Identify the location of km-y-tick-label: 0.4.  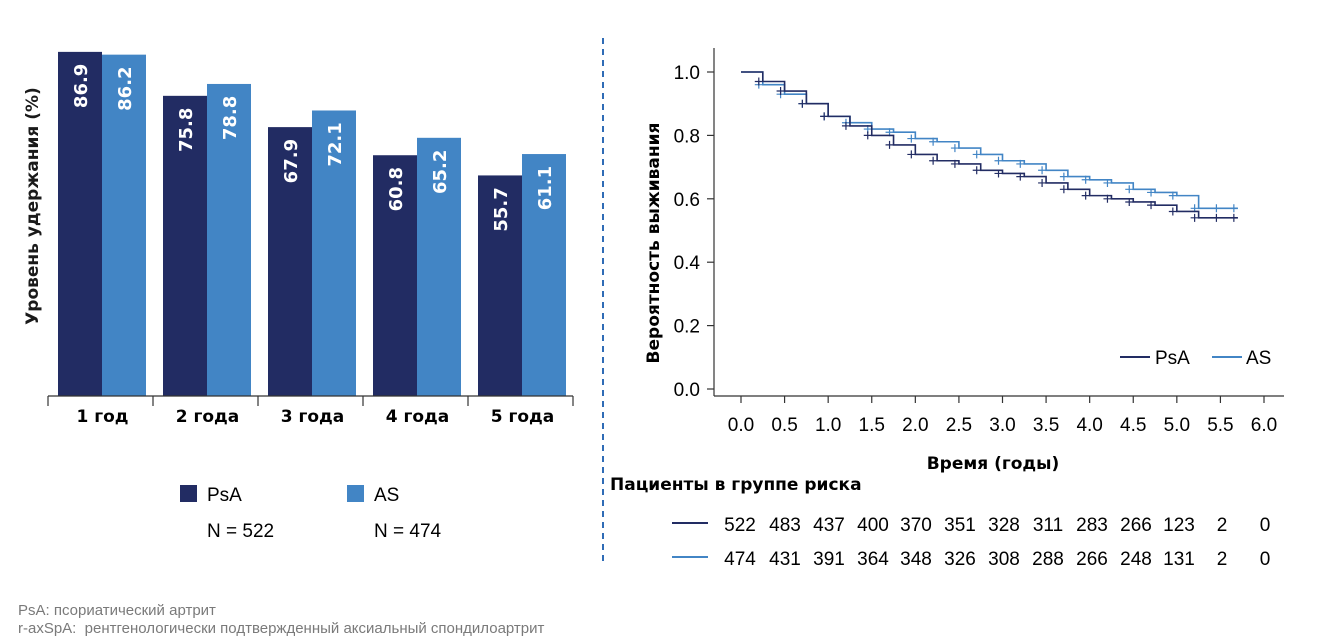
(687, 263).